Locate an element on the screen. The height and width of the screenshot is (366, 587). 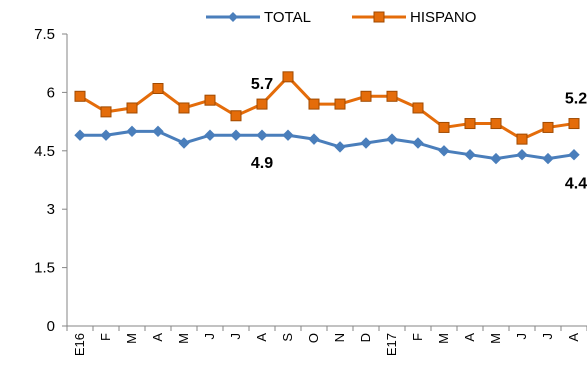
y-tick-label: 6 is located at coordinates (51, 92).